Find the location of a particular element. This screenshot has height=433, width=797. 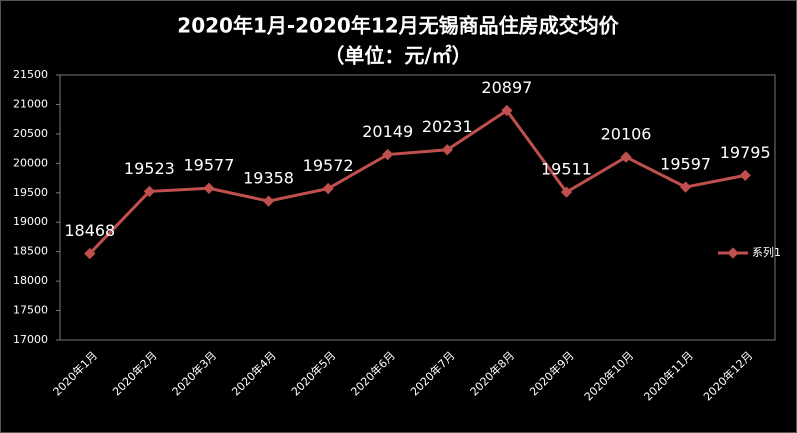

x-tick-label: 2020年11月 is located at coordinates (668, 375).